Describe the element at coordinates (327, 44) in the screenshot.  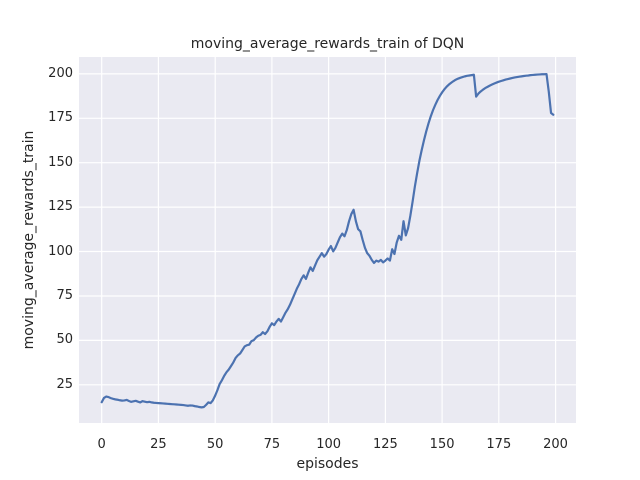
I see `chart-title: moving_average_rewards_train of DQN` at that location.